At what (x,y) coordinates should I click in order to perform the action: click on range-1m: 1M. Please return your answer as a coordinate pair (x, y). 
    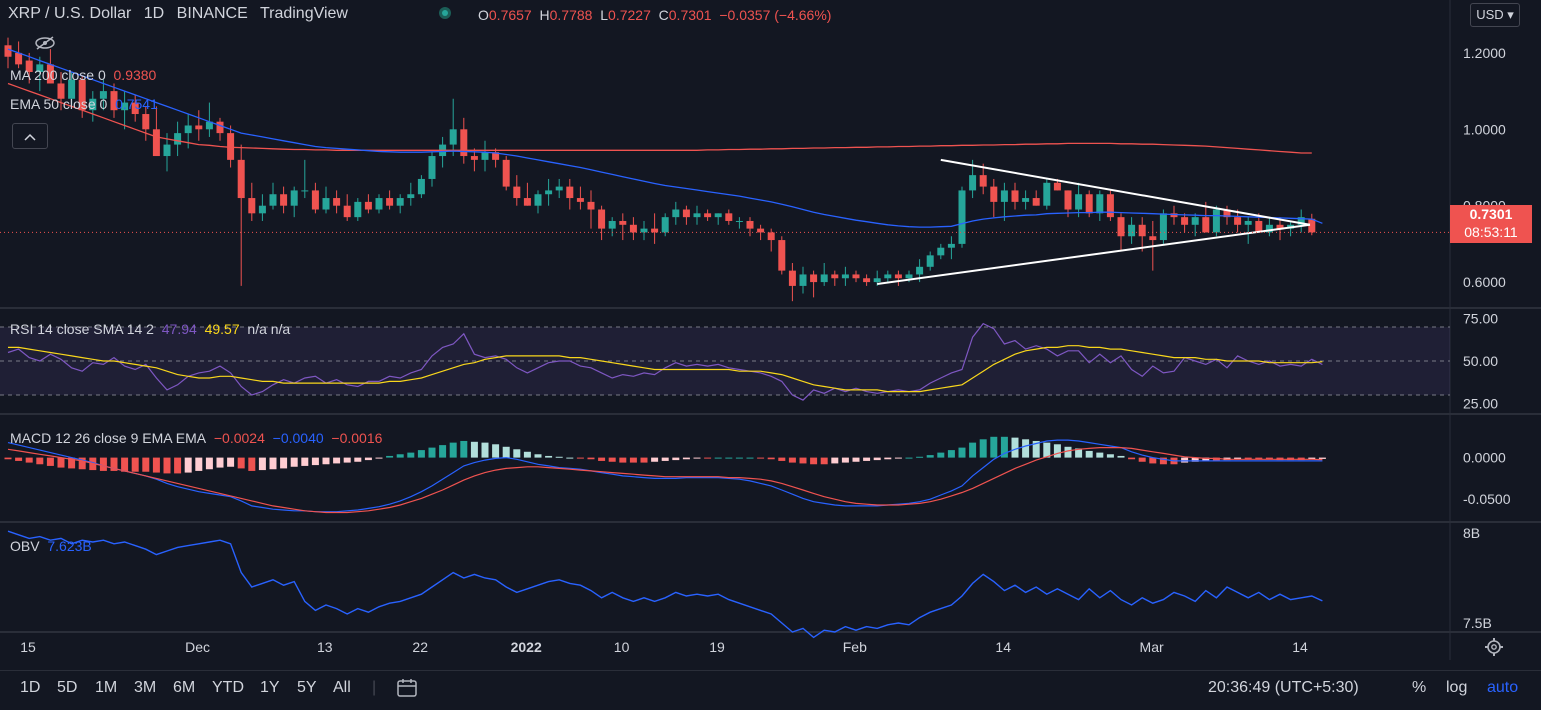
    Looking at the image, I should click on (106, 687).